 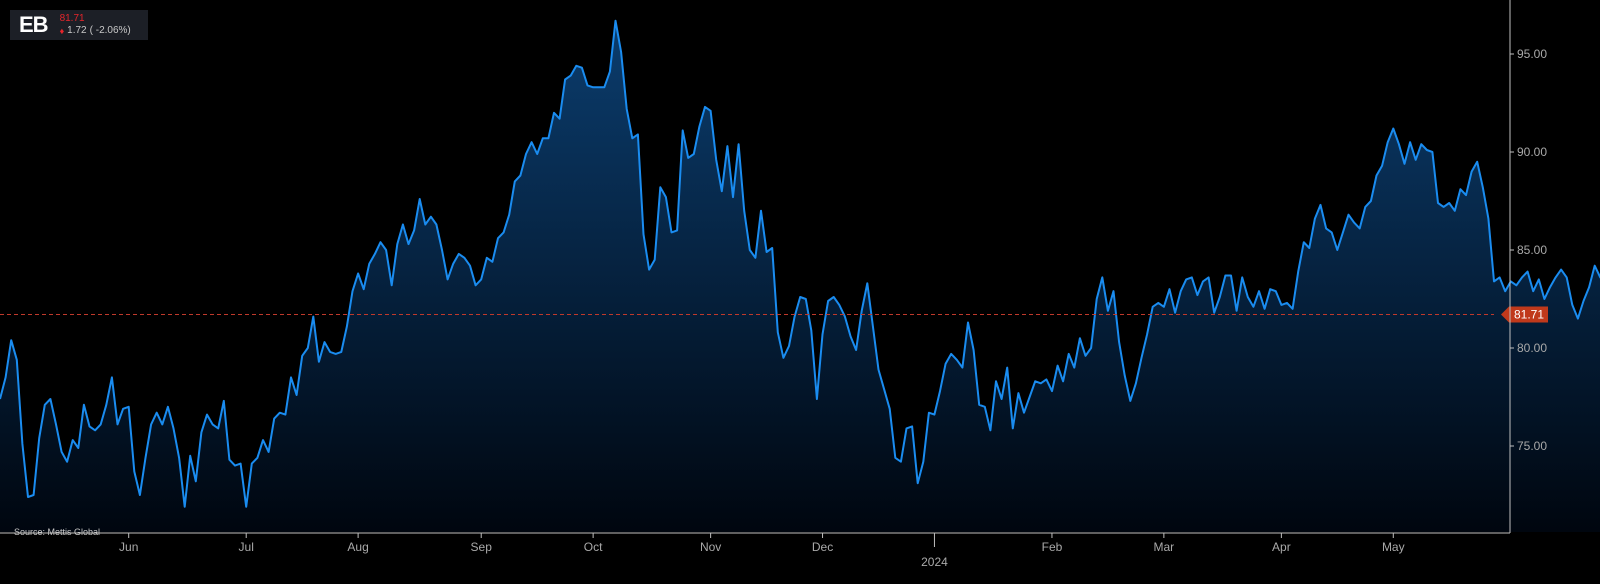 I want to click on x-tick-label: Apr, so click(x=1281, y=547).